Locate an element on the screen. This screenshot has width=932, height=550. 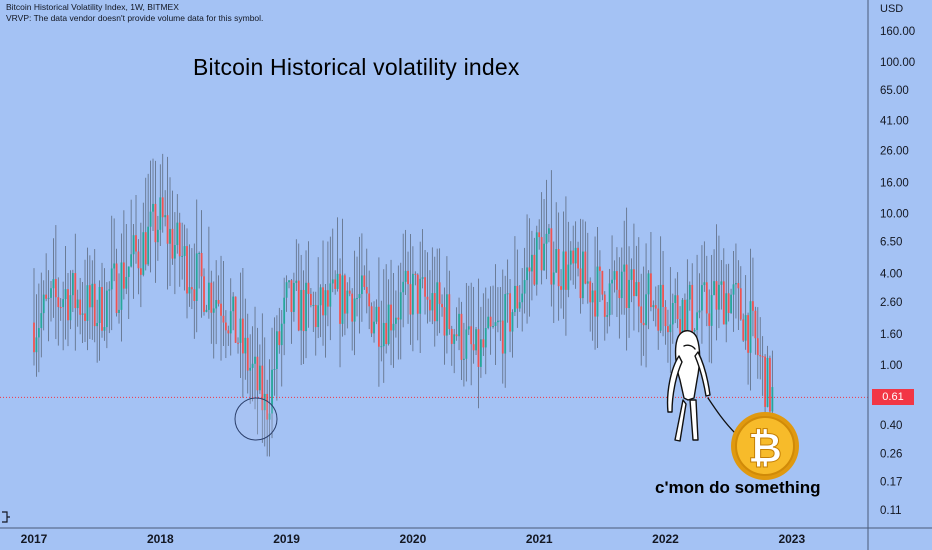
stick-figure-drawing is located at coordinates (701, 386).